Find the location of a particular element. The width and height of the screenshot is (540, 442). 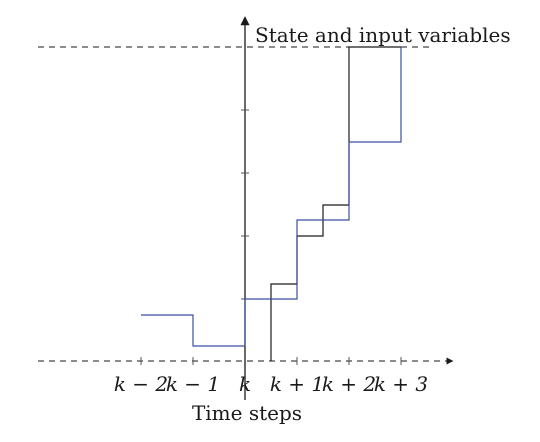

x-tick-label-k-plus-3: k + 3 is located at coordinates (401, 384).